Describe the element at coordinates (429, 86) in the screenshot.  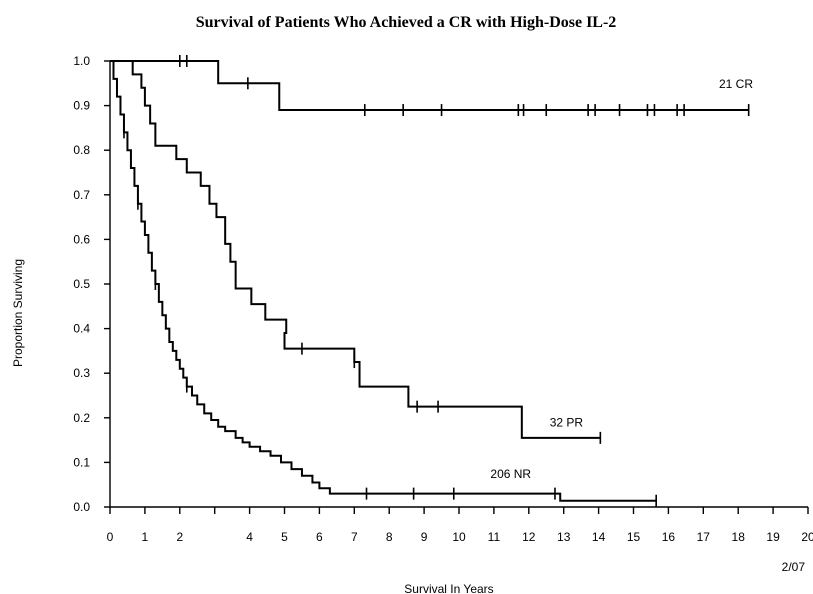
I see `curve-21-cr` at that location.